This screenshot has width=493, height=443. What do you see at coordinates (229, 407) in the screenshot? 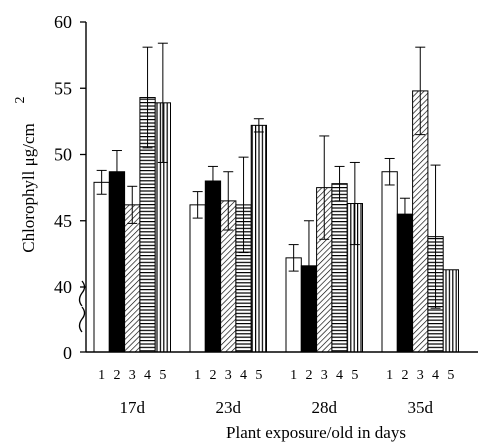
I see `category-label: 23d` at bounding box center [229, 407].